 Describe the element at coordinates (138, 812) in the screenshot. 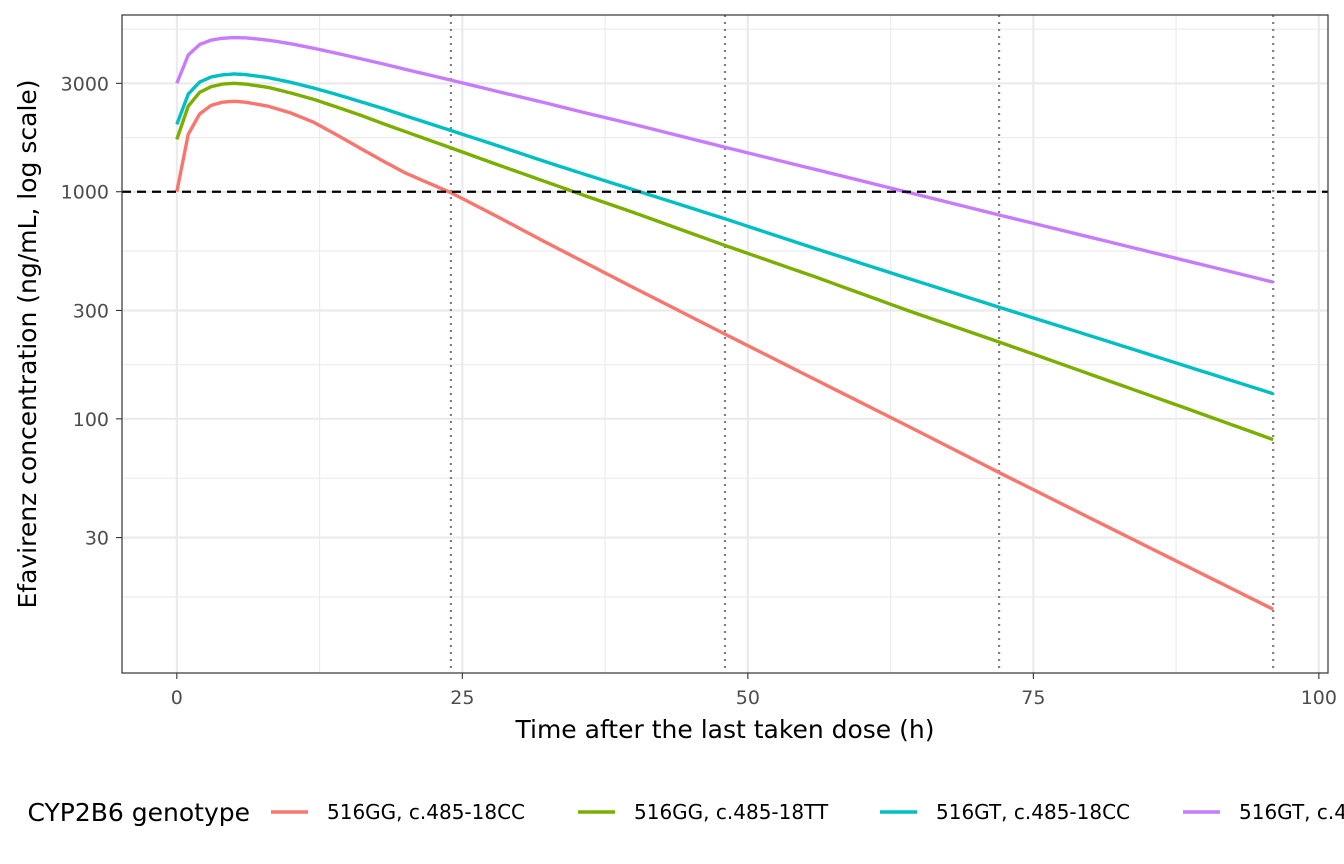

I see `legend-title: CYP2B6 genotype` at that location.